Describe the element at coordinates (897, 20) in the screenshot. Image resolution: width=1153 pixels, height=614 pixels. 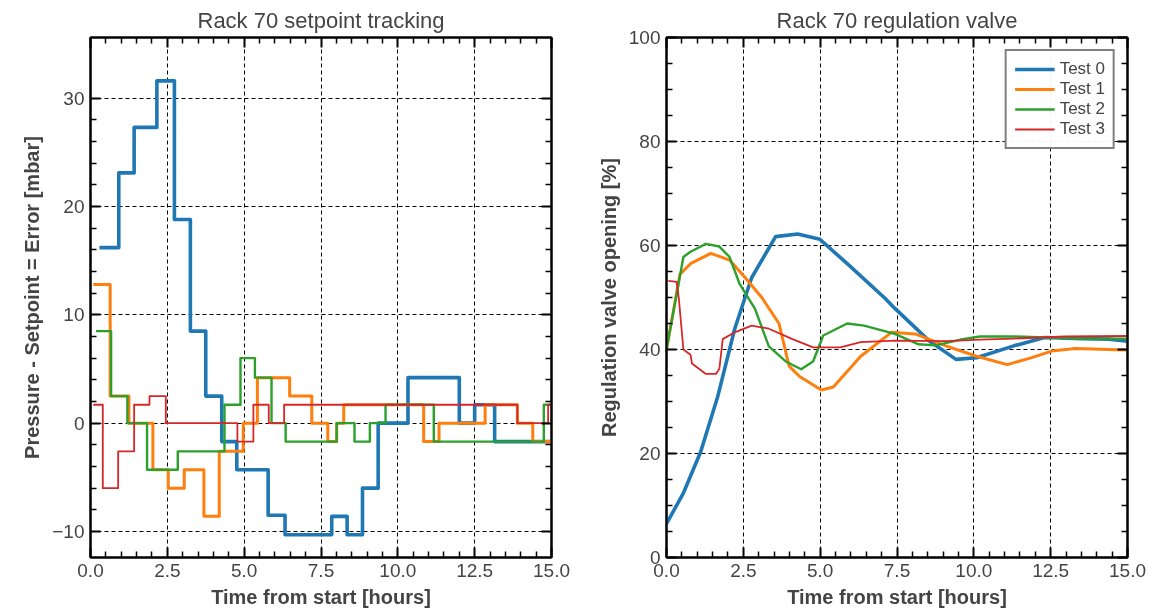
I see `chart-title: Rack 70 regulation valve` at that location.